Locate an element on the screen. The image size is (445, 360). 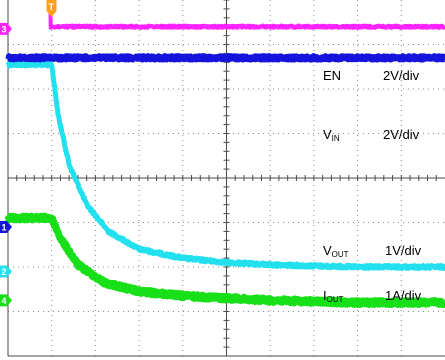
trace-en is located at coordinates (246, 15).